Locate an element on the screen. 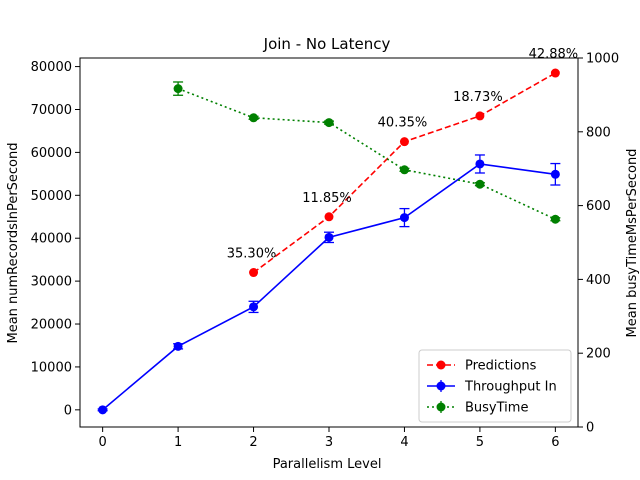 The width and height of the screenshot is (640, 480). data-annotation: 18.73% is located at coordinates (478, 97).